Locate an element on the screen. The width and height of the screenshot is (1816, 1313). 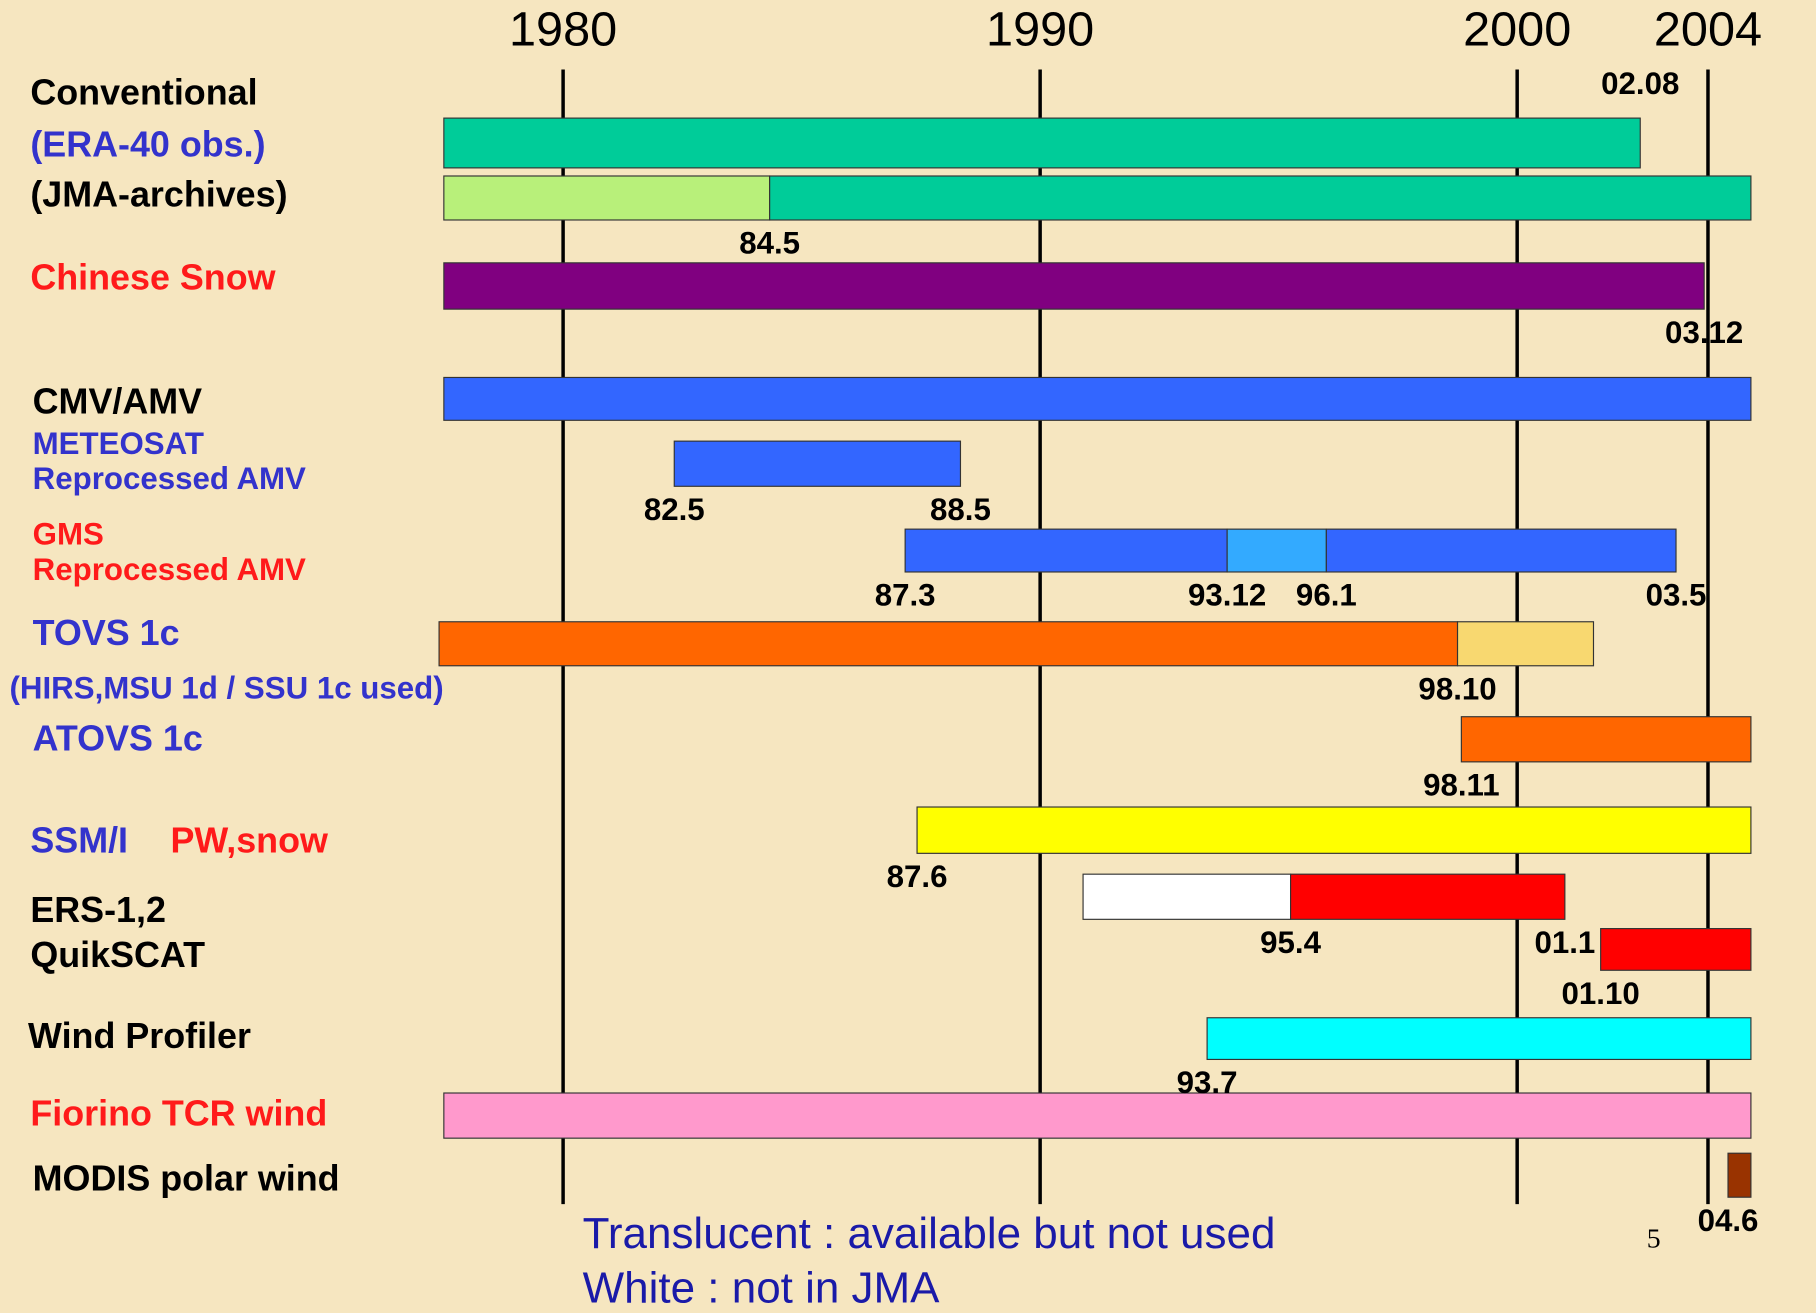
date-label: 01.10 is located at coordinates (1601, 993).